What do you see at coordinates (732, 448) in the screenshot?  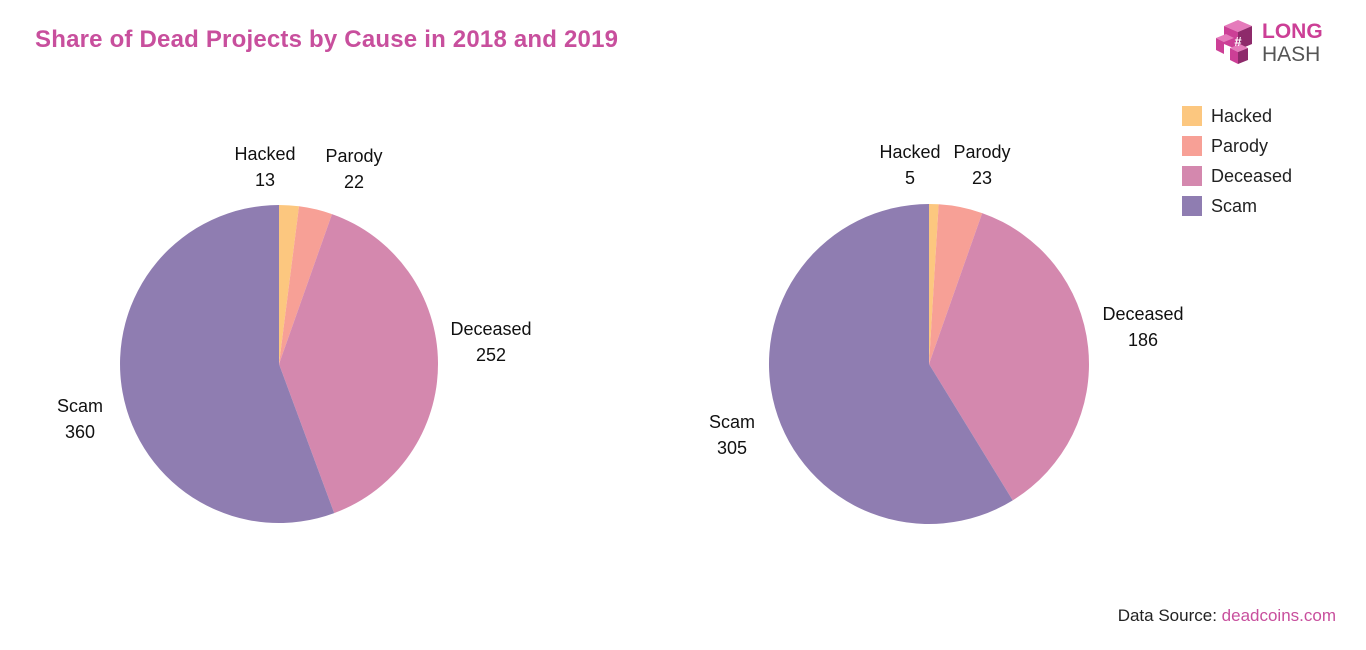 I see `slice-value-scam: 305` at bounding box center [732, 448].